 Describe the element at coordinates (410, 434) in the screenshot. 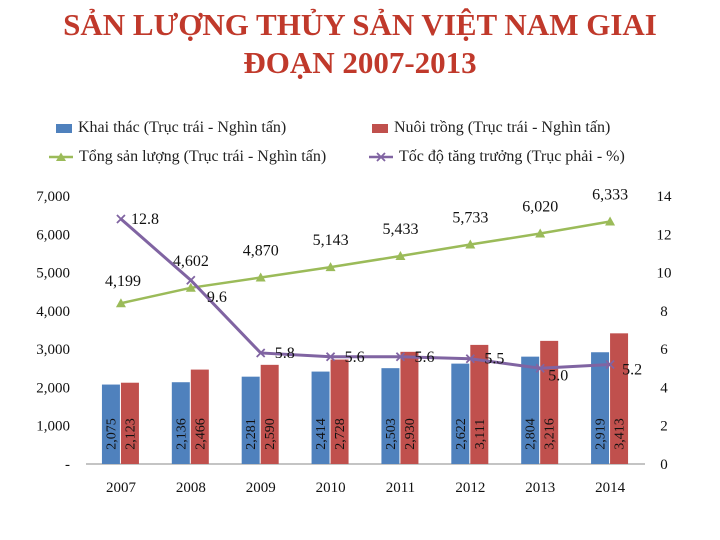

I see `bar-value-label: 2,930` at that location.